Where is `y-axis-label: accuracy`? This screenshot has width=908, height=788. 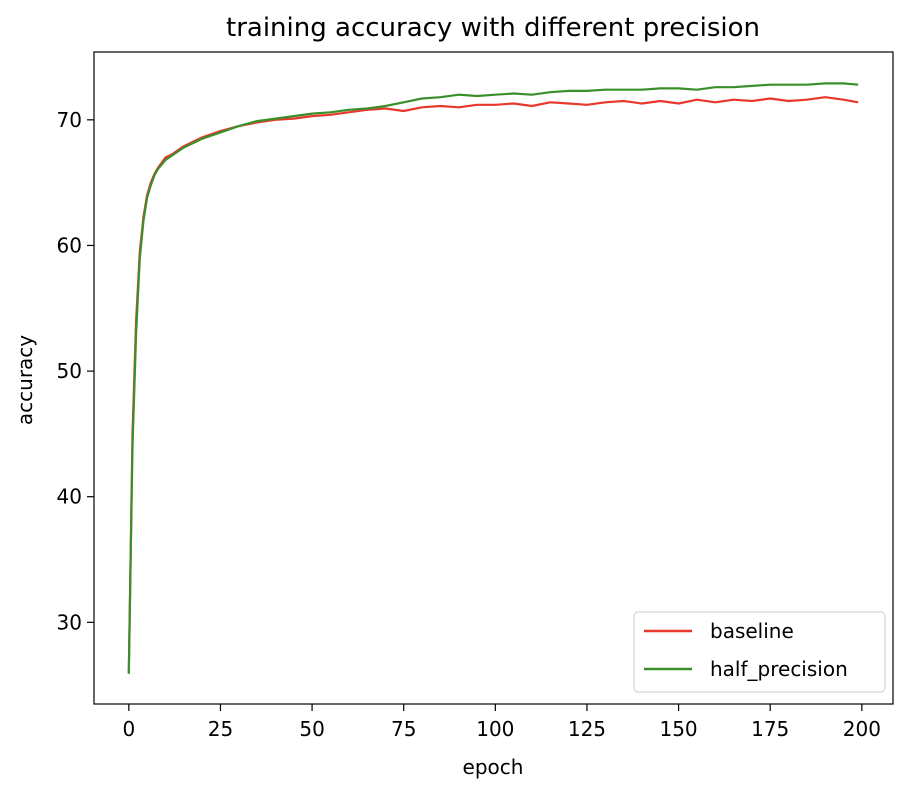
y-axis-label: accuracy is located at coordinates (25, 380).